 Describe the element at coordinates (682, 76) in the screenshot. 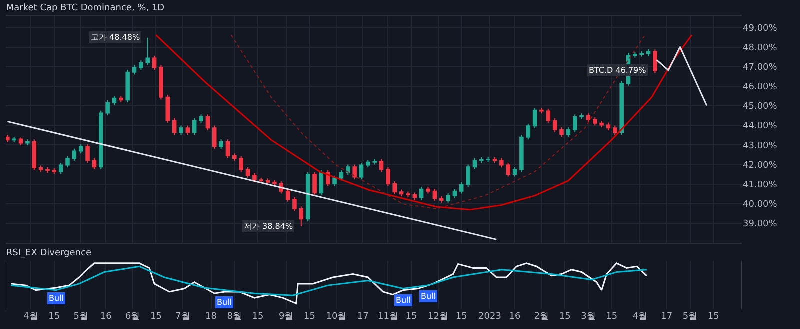

I see `line-series` at that location.